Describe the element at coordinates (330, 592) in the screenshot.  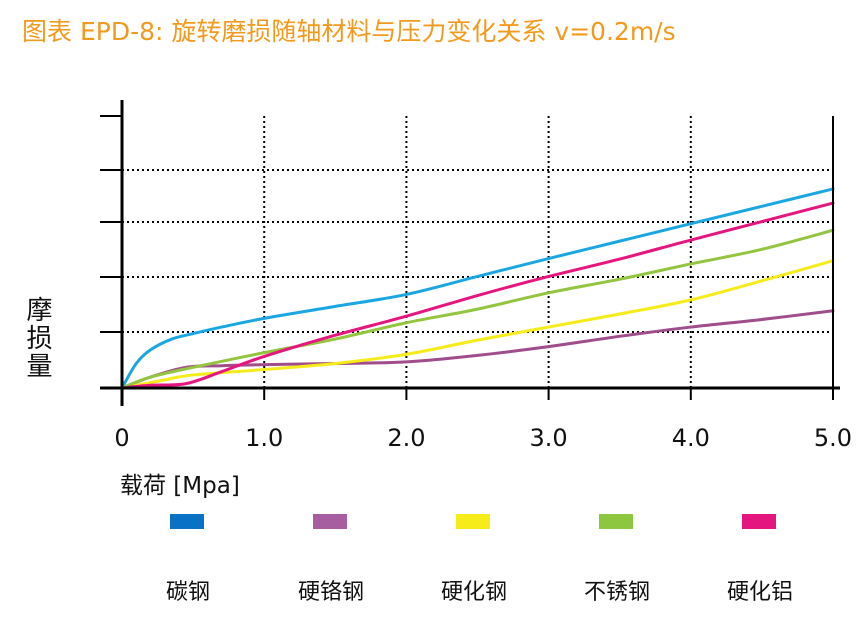
I see `legend-label: 硬铬钢` at that location.